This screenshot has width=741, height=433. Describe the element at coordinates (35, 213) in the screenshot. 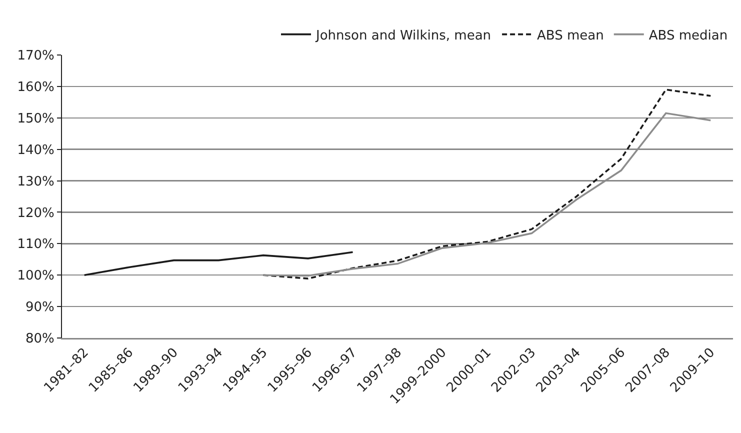

I see `y-tick-label: 120%` at that location.